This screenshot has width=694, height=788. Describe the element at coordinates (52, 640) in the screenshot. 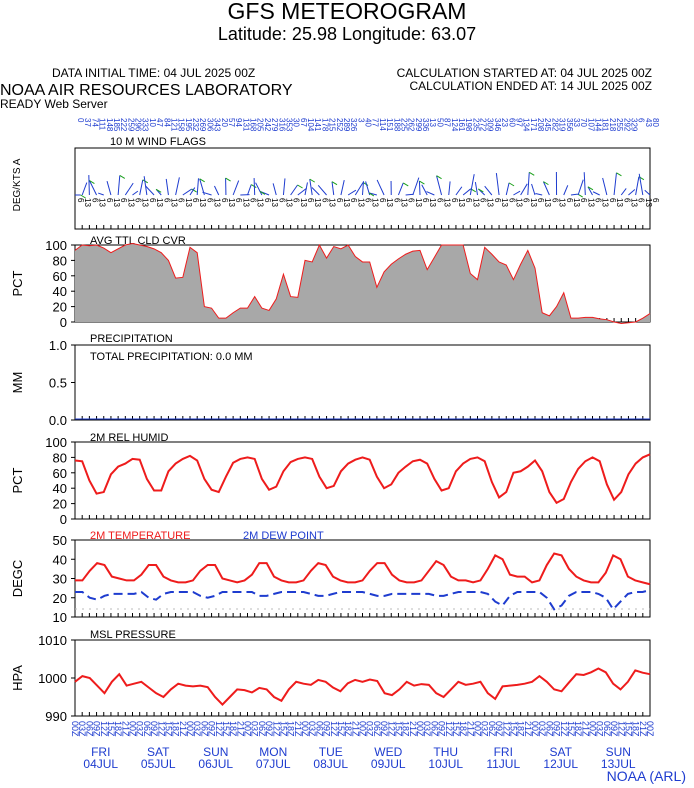

I see `y-tick-label: 1010` at that location.